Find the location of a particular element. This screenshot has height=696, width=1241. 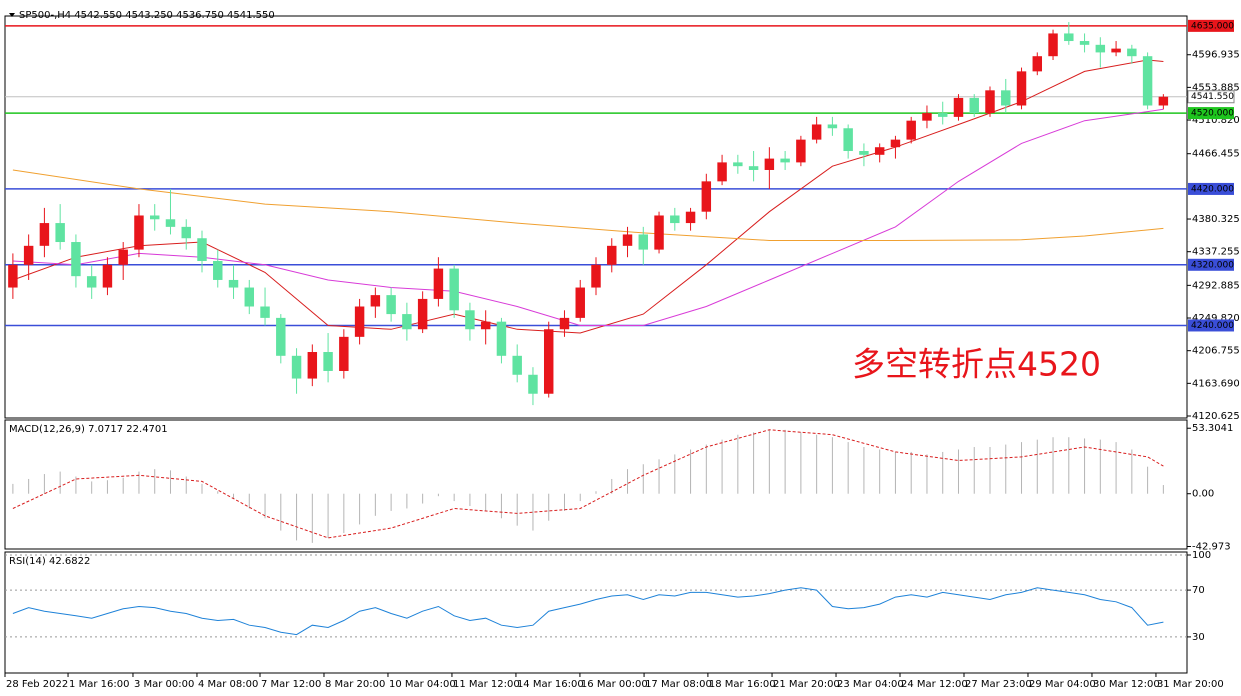

y-tick-label: 53.3041 is located at coordinates (1212, 428).